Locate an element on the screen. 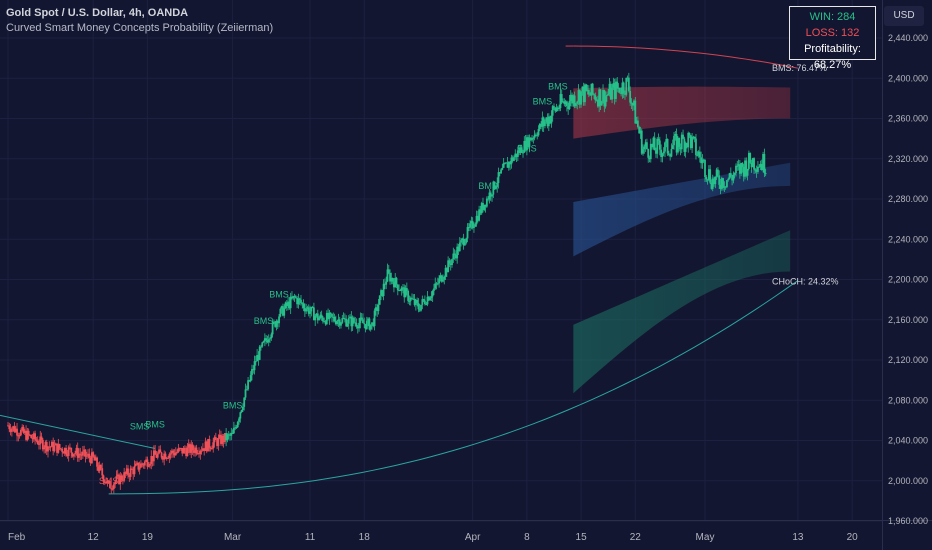 This screenshot has height=550, width=932. bms-probability-label: BMS: 76.47% is located at coordinates (799, 68).